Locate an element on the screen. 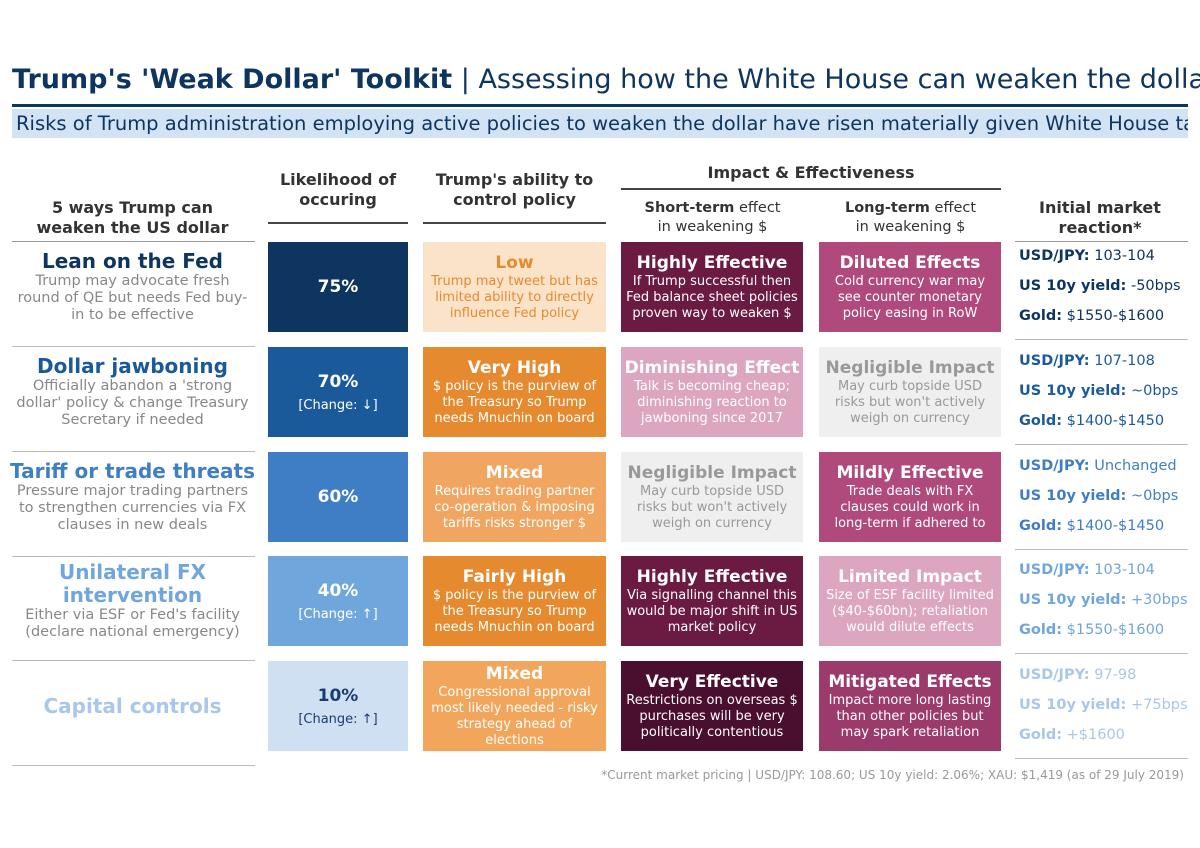  market-value: $1550-$1600 is located at coordinates (1115, 630).